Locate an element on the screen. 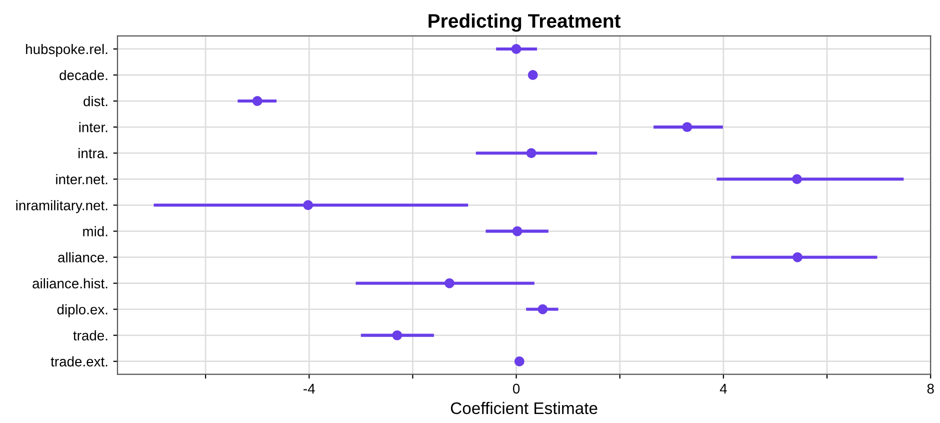  y-tick-label: trade.ext. is located at coordinates (79, 361).